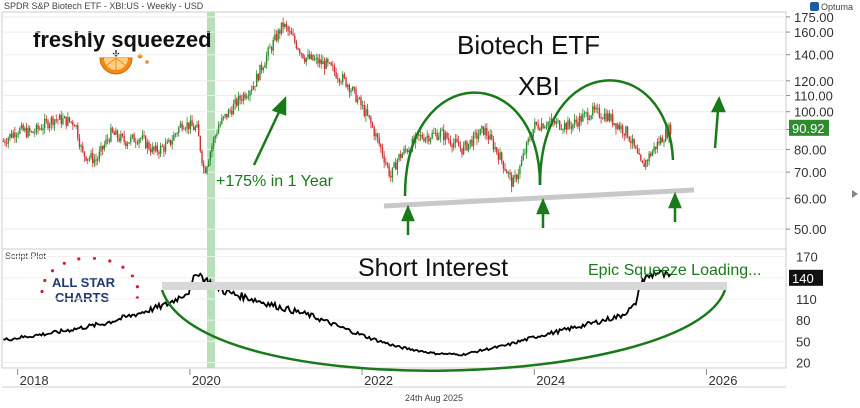 This screenshot has height=408, width=860. Describe the element at coordinates (807, 257) in the screenshot. I see `si-tick-label: 170` at that location.